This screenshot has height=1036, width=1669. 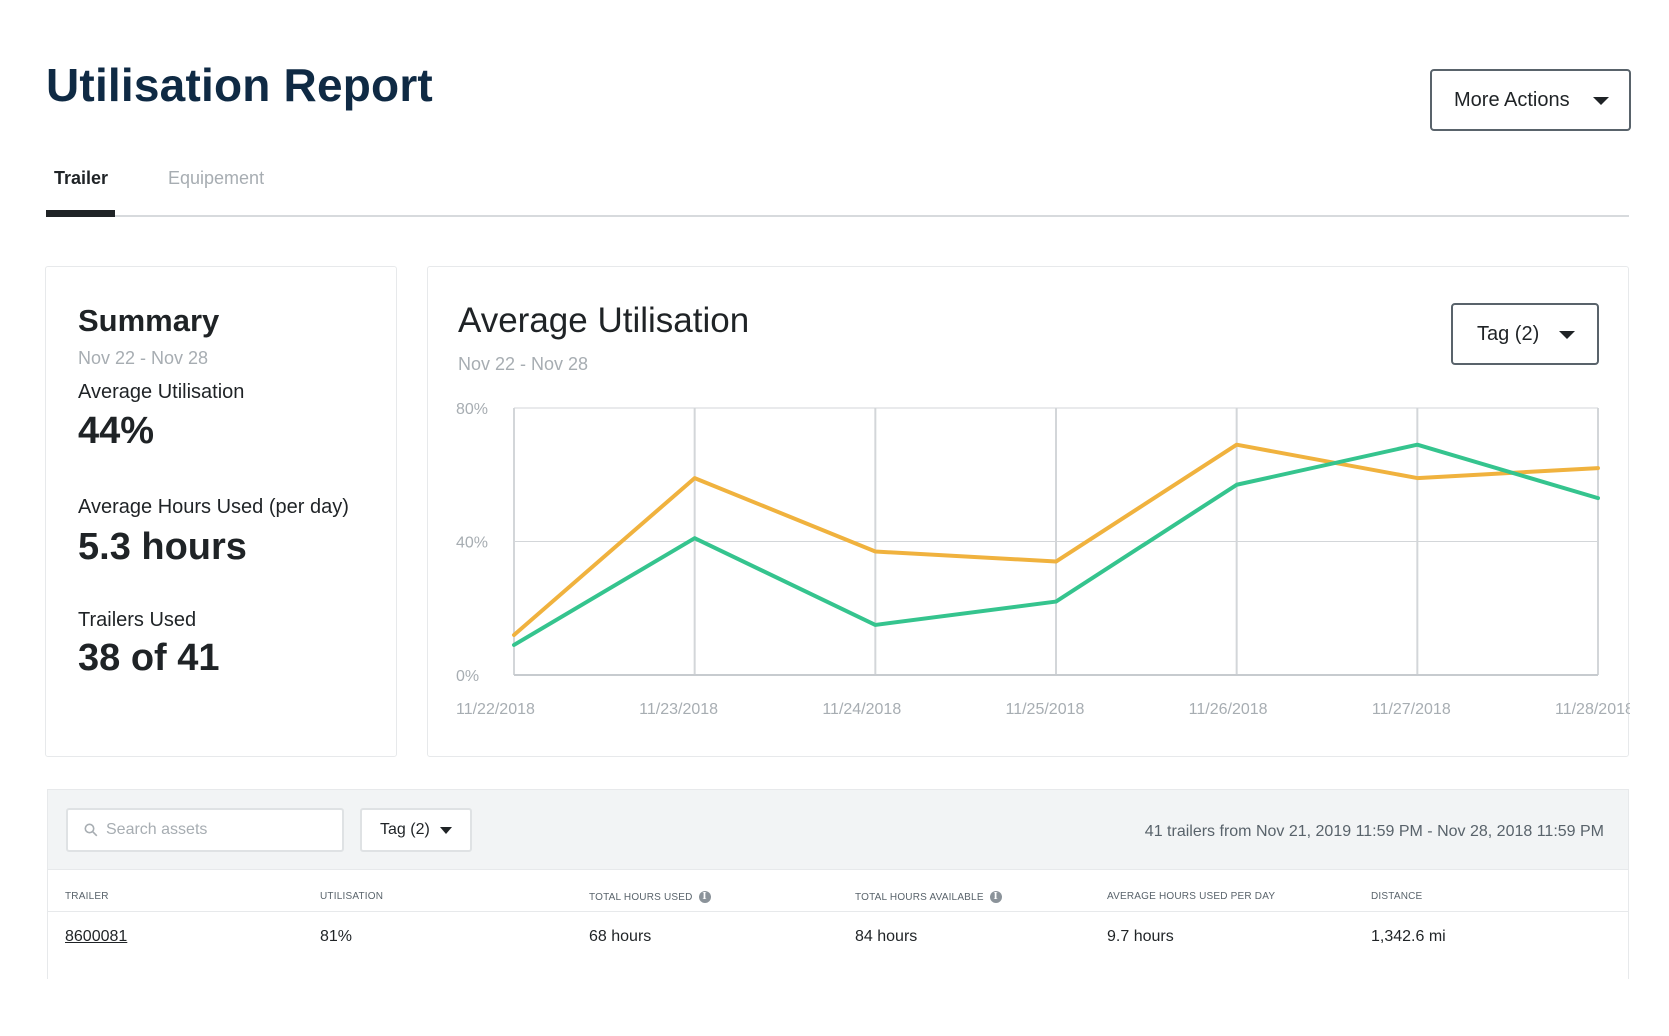 What do you see at coordinates (1045, 709) in the screenshot?
I see `x-tick-label: 11/25/2018` at bounding box center [1045, 709].